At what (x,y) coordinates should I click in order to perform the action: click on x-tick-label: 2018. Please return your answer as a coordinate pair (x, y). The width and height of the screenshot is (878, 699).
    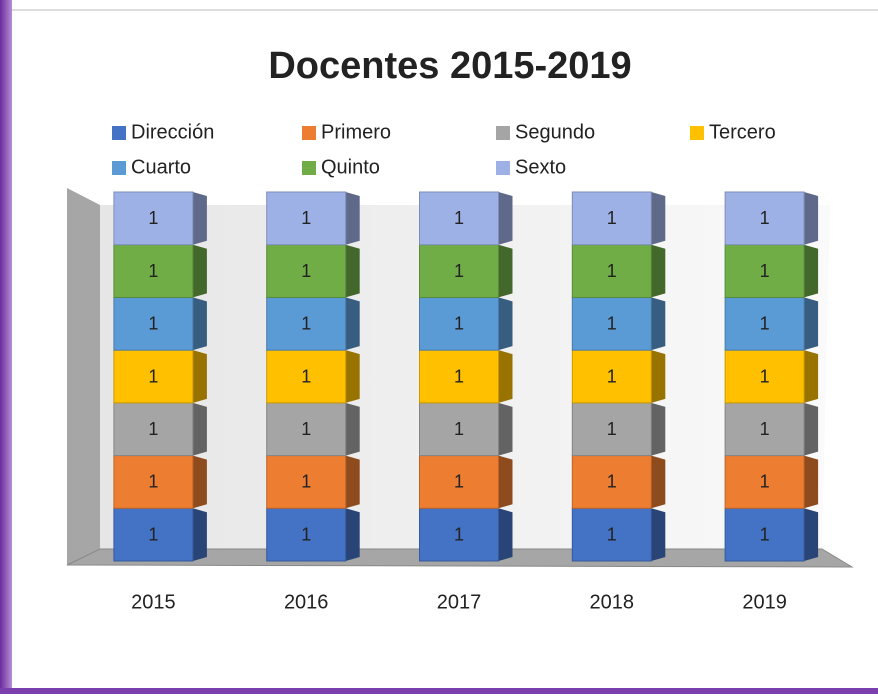
    Looking at the image, I should click on (612, 602).